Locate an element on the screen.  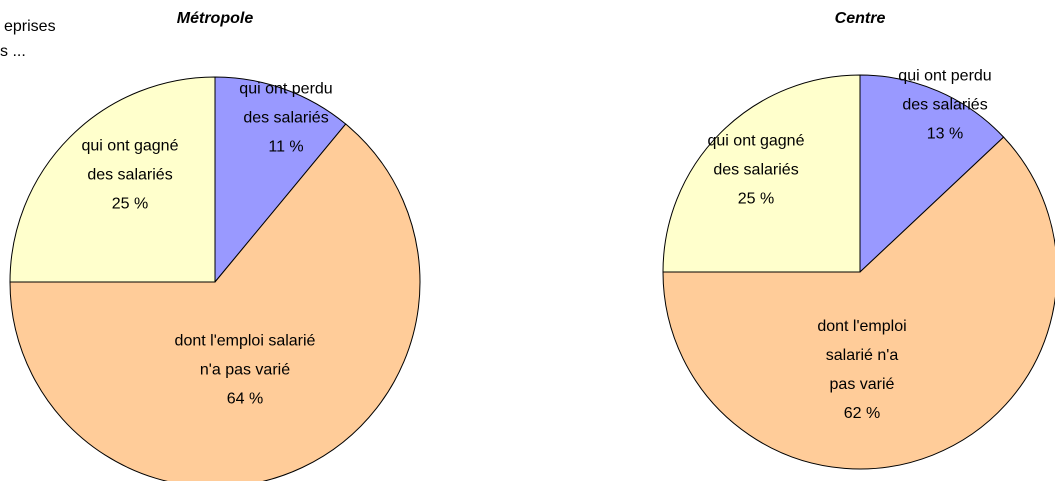
slice-label: dont l'emploi salarié n'a pas varié 62 % is located at coordinates (862, 370).